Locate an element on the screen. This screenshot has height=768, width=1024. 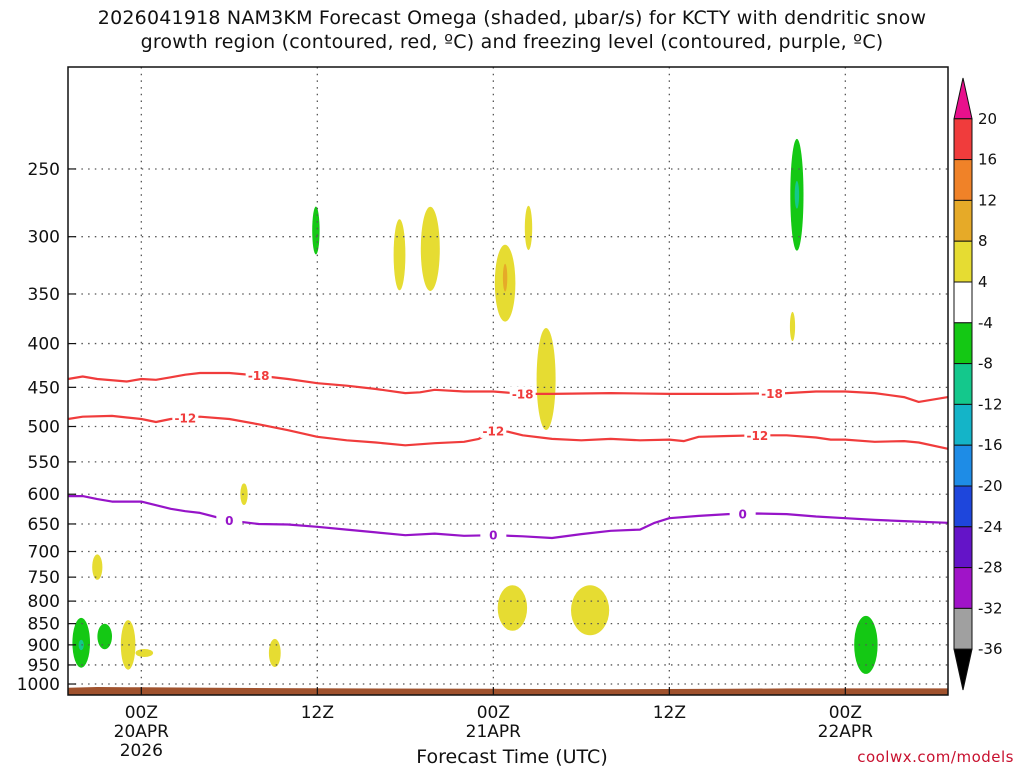
y-tick-label: 800 is located at coordinates (44, 602).